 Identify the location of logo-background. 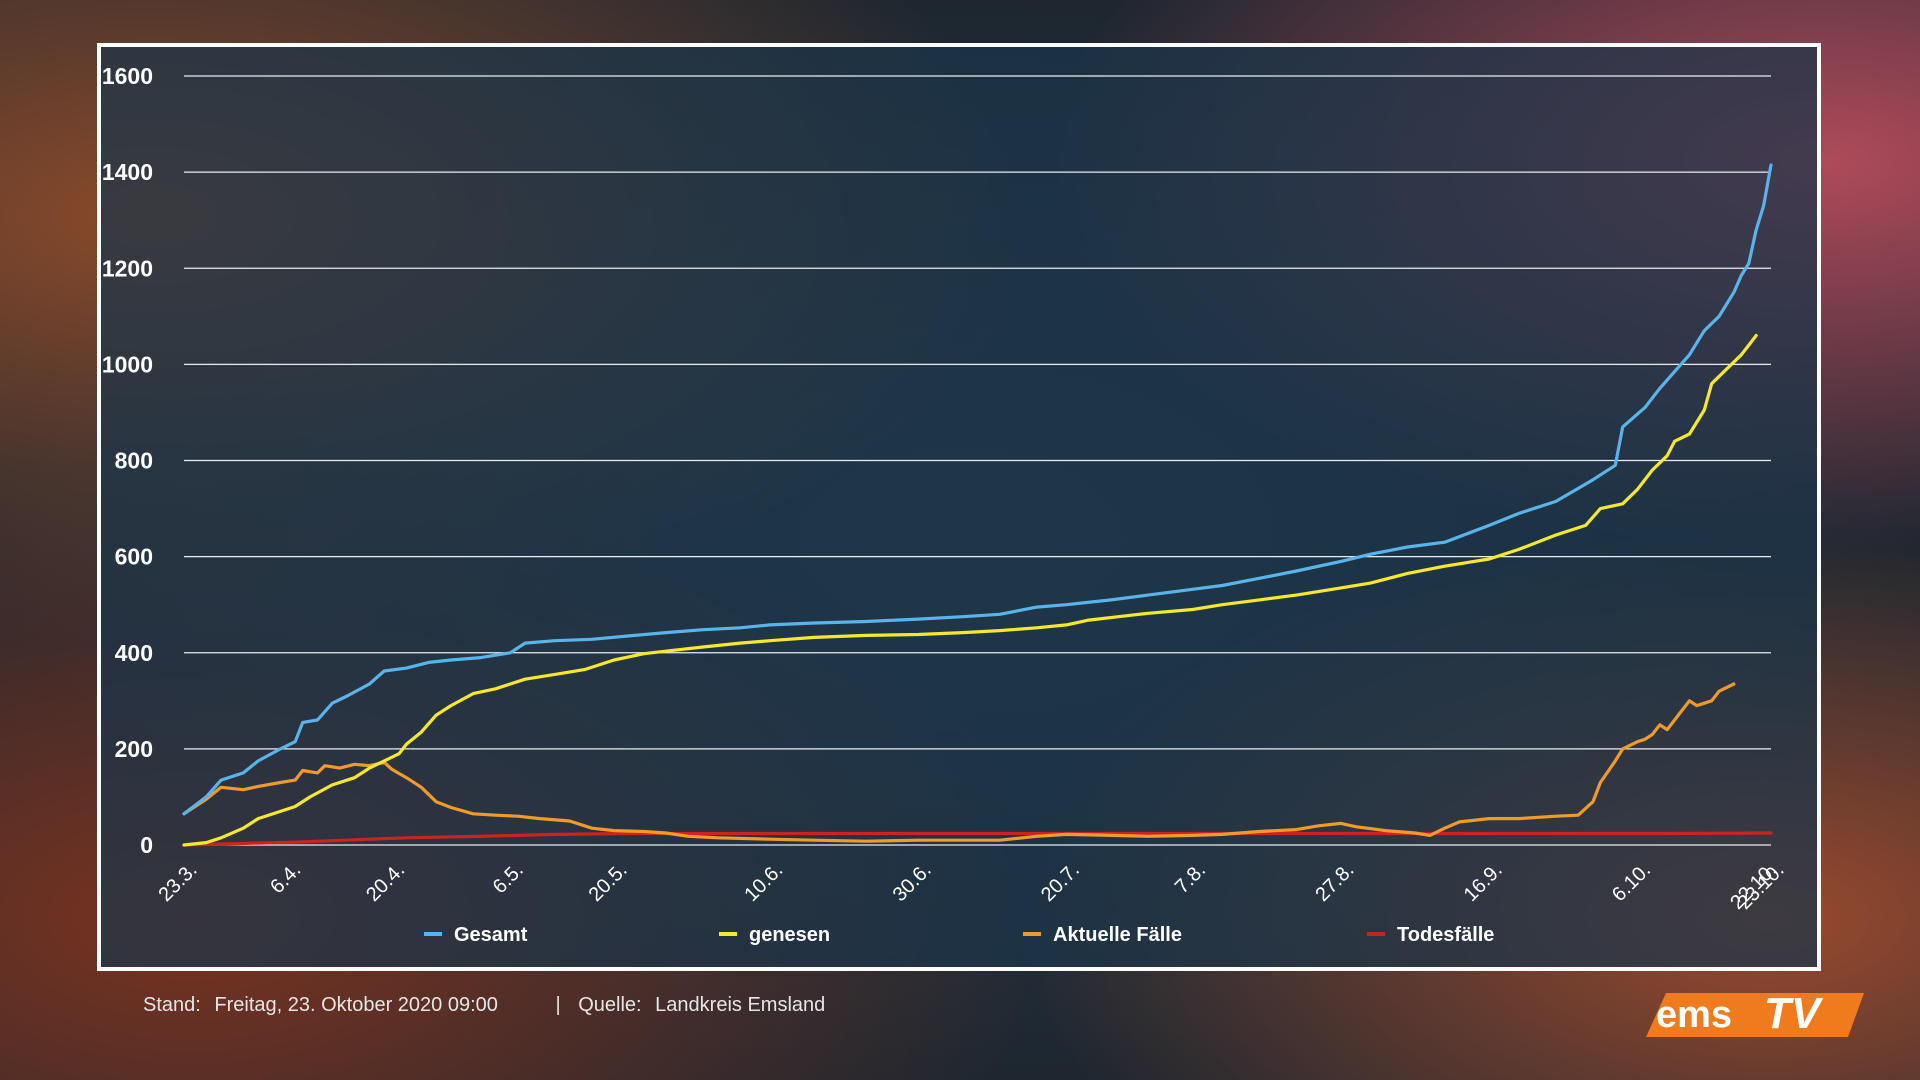
(1755, 1015).